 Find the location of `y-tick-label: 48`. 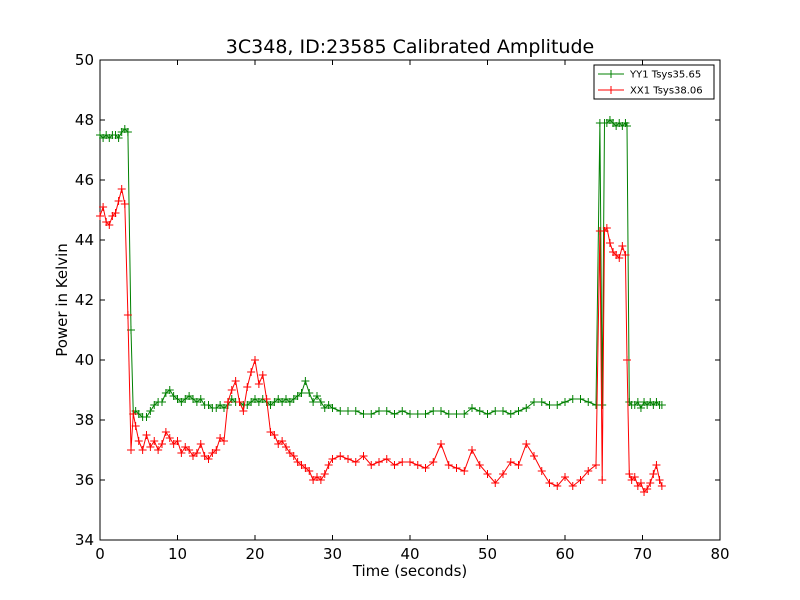

y-tick-label: 48 is located at coordinates (84, 120).